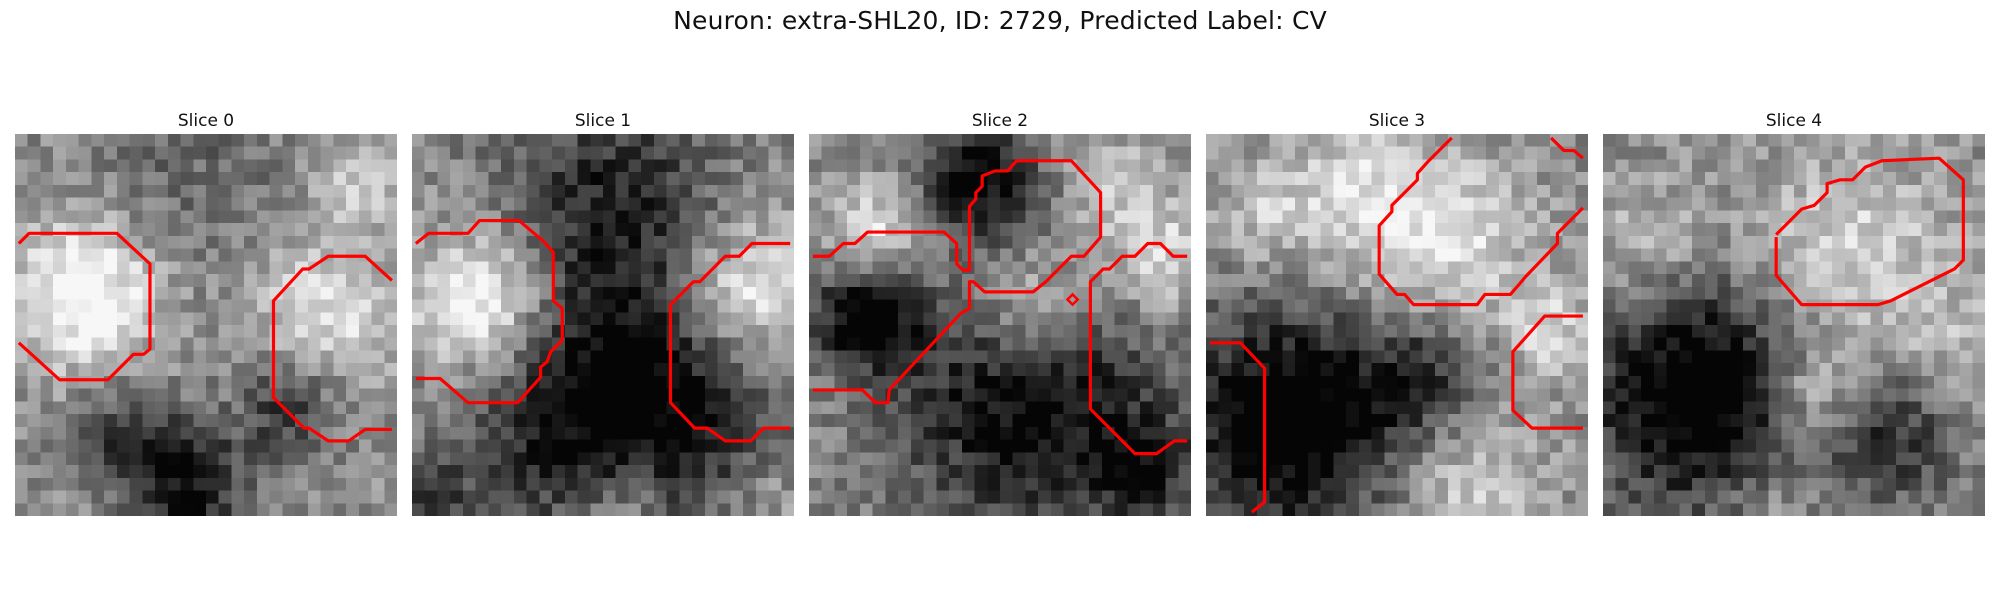 The height and width of the screenshot is (600, 2000). I want to click on slice-title-3: Slice 3, so click(1397, 121).